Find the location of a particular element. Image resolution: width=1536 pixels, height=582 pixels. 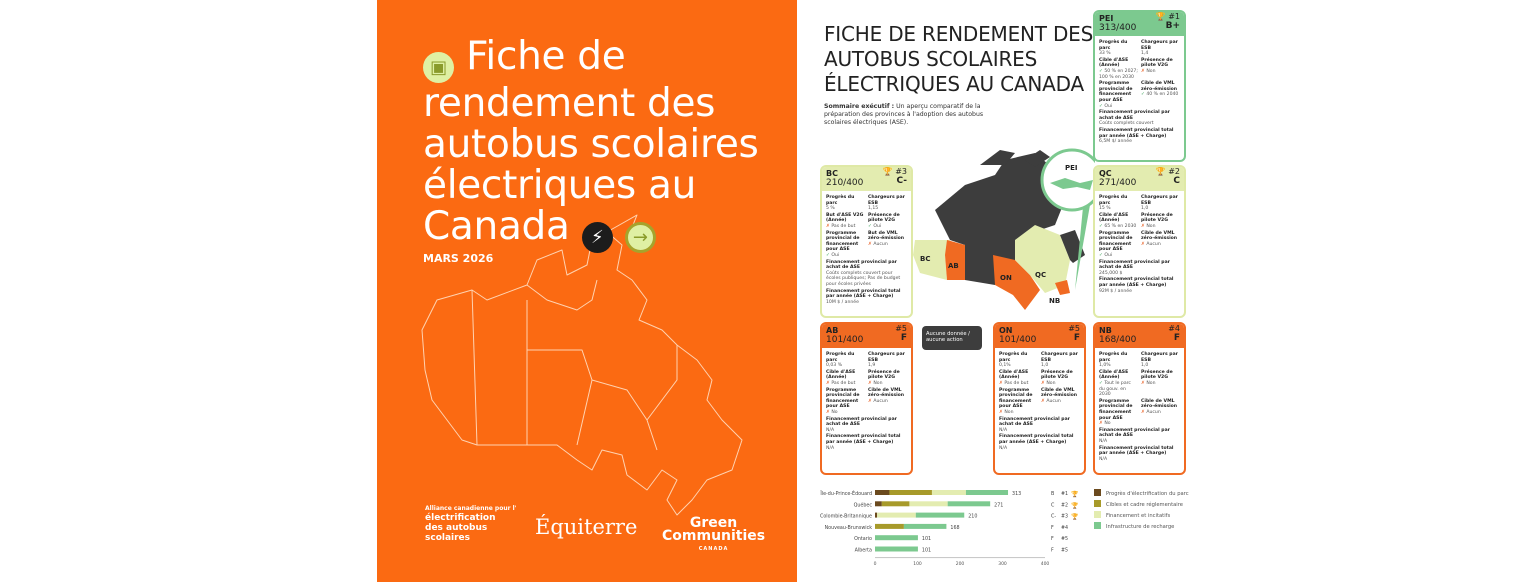

category-label: Ontario is located at coordinates (863, 539).